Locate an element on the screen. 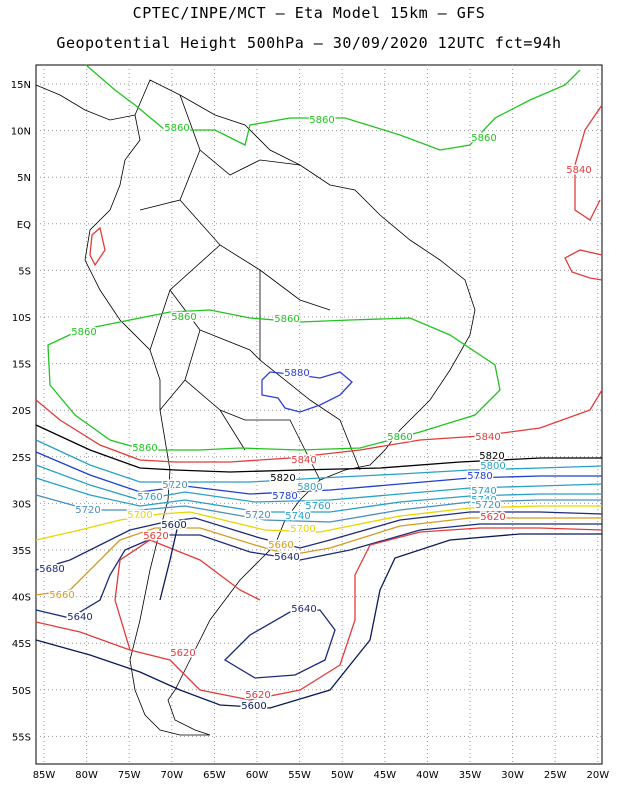 This screenshot has width=618, height=800. lon-tick-label: 70W is located at coordinates (171, 775).